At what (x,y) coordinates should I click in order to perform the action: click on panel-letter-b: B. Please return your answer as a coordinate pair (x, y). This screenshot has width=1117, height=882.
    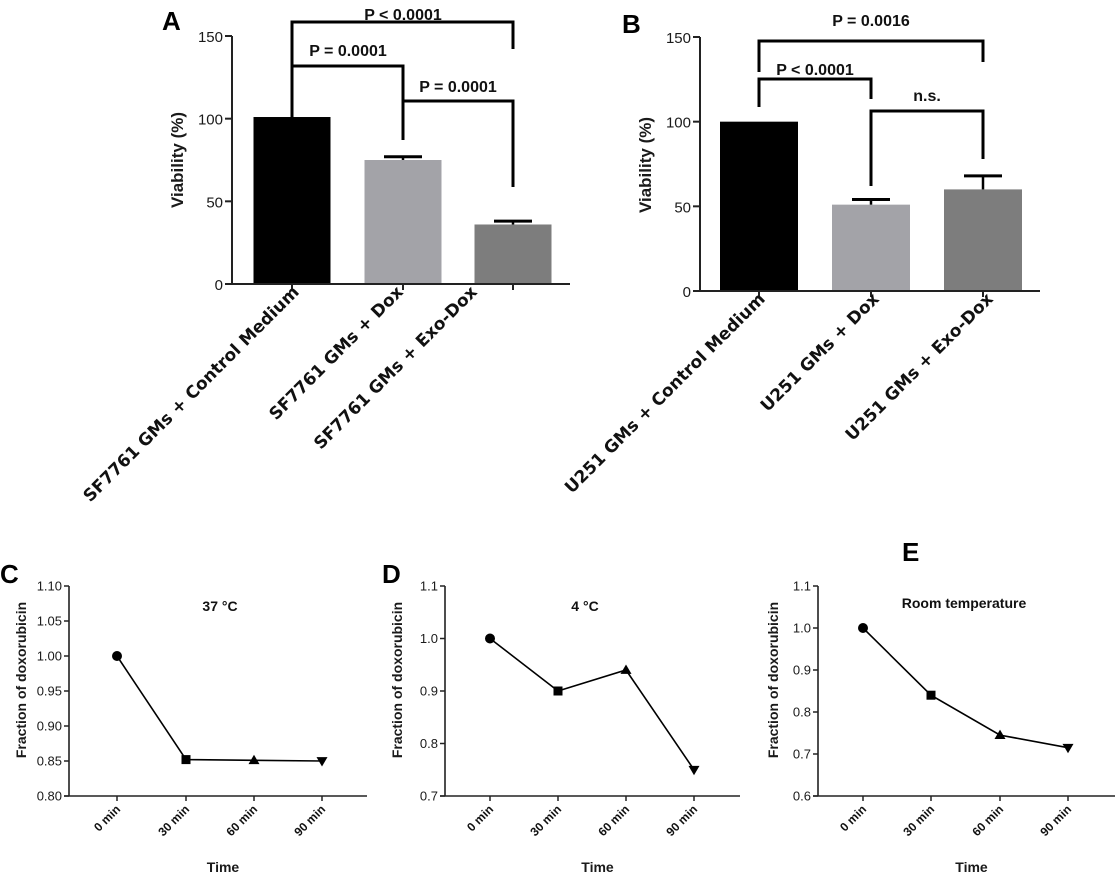
    Looking at the image, I should click on (631, 24).